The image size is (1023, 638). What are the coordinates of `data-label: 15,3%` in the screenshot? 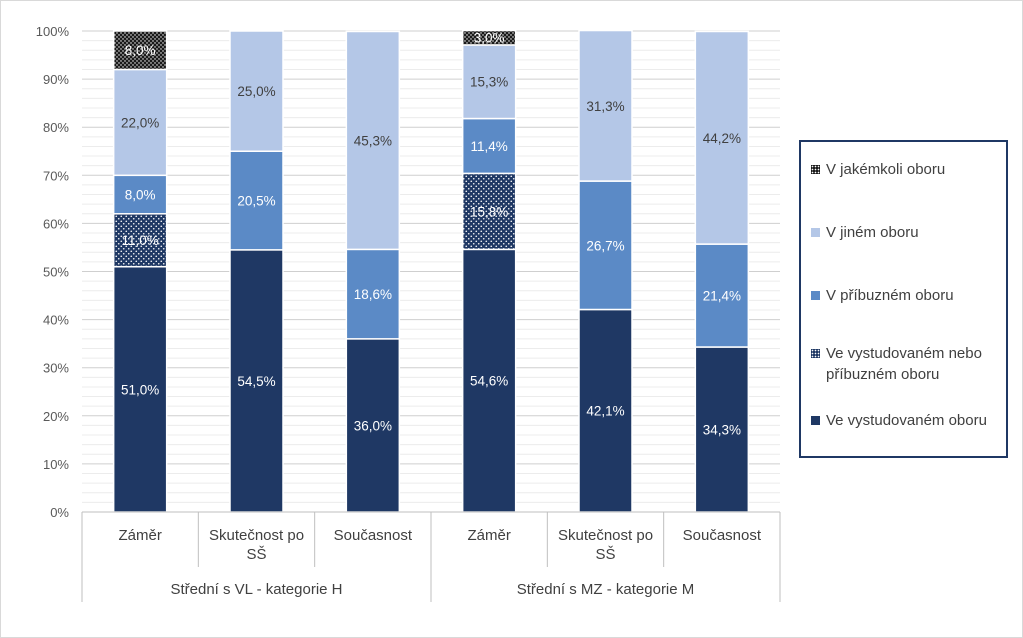 It's located at (489, 82).